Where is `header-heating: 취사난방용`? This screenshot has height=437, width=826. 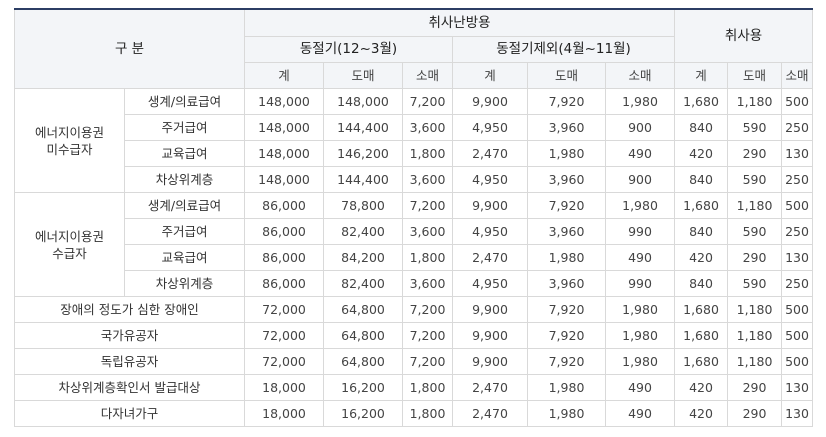 header-heating: 취사난방용 is located at coordinates (460, 22).